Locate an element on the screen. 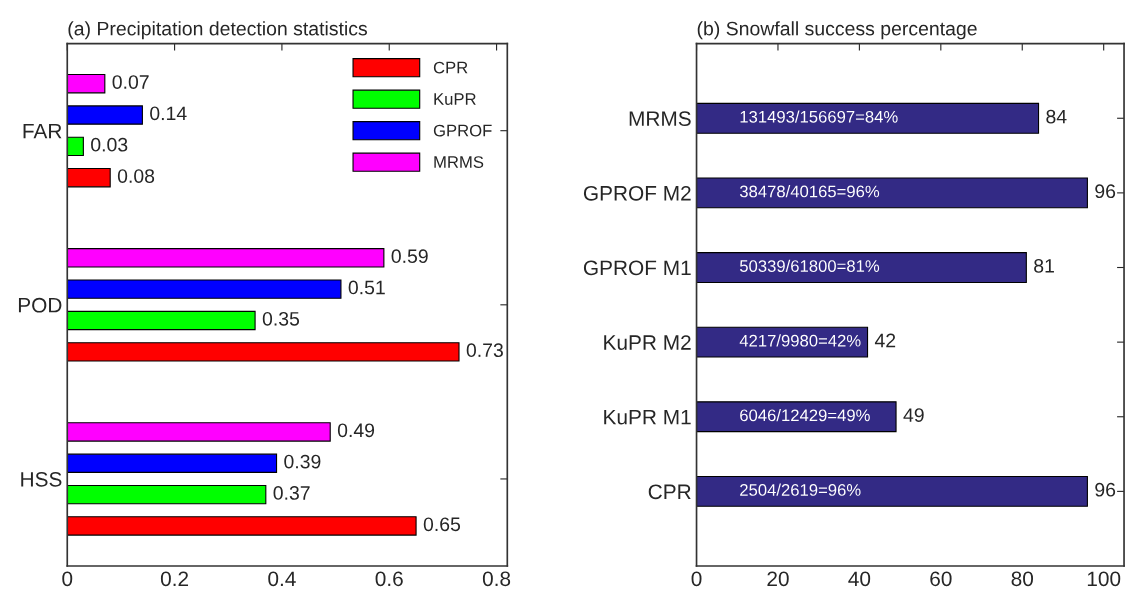 The height and width of the screenshot is (606, 1140). data-label: 49 is located at coordinates (913, 415).